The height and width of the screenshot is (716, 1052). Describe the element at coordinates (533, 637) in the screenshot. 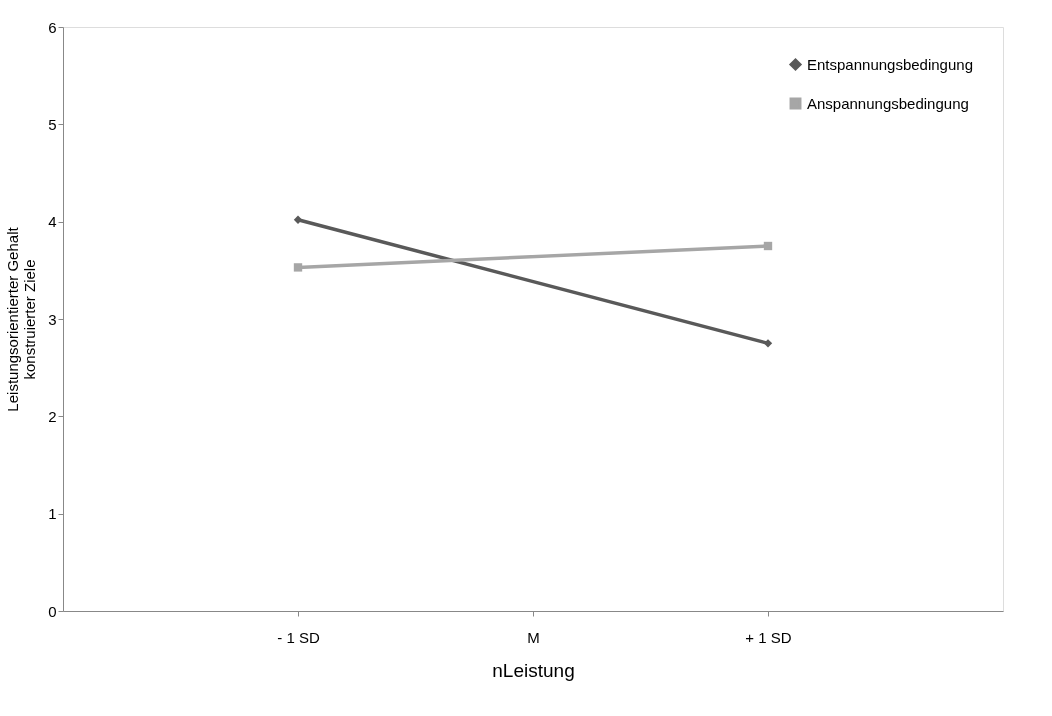

I see `x-tick-label: M` at that location.